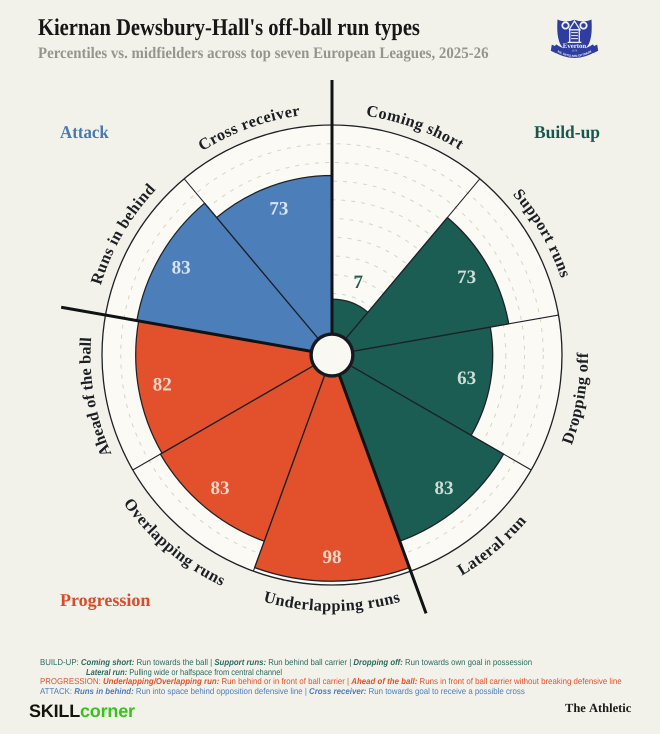 This screenshot has height=734, width=660. Describe the element at coordinates (575, 51) in the screenshot. I see `svg-text: 1878` at that location.